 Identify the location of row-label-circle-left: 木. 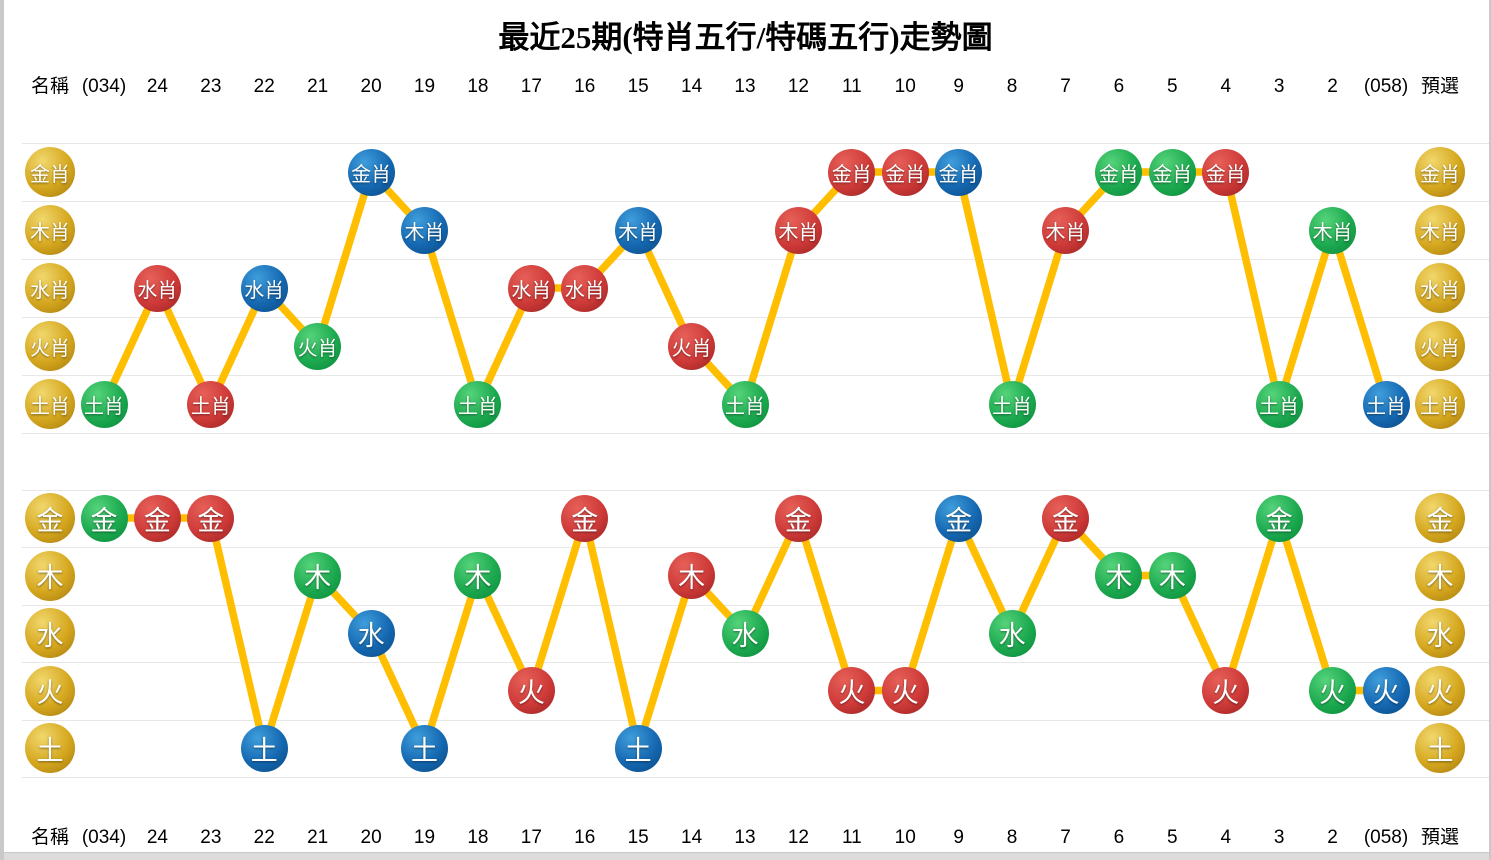
(50, 575).